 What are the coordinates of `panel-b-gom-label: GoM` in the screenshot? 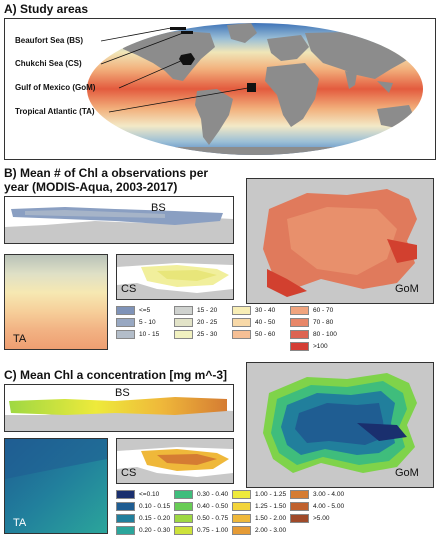 It's located at (407, 289).